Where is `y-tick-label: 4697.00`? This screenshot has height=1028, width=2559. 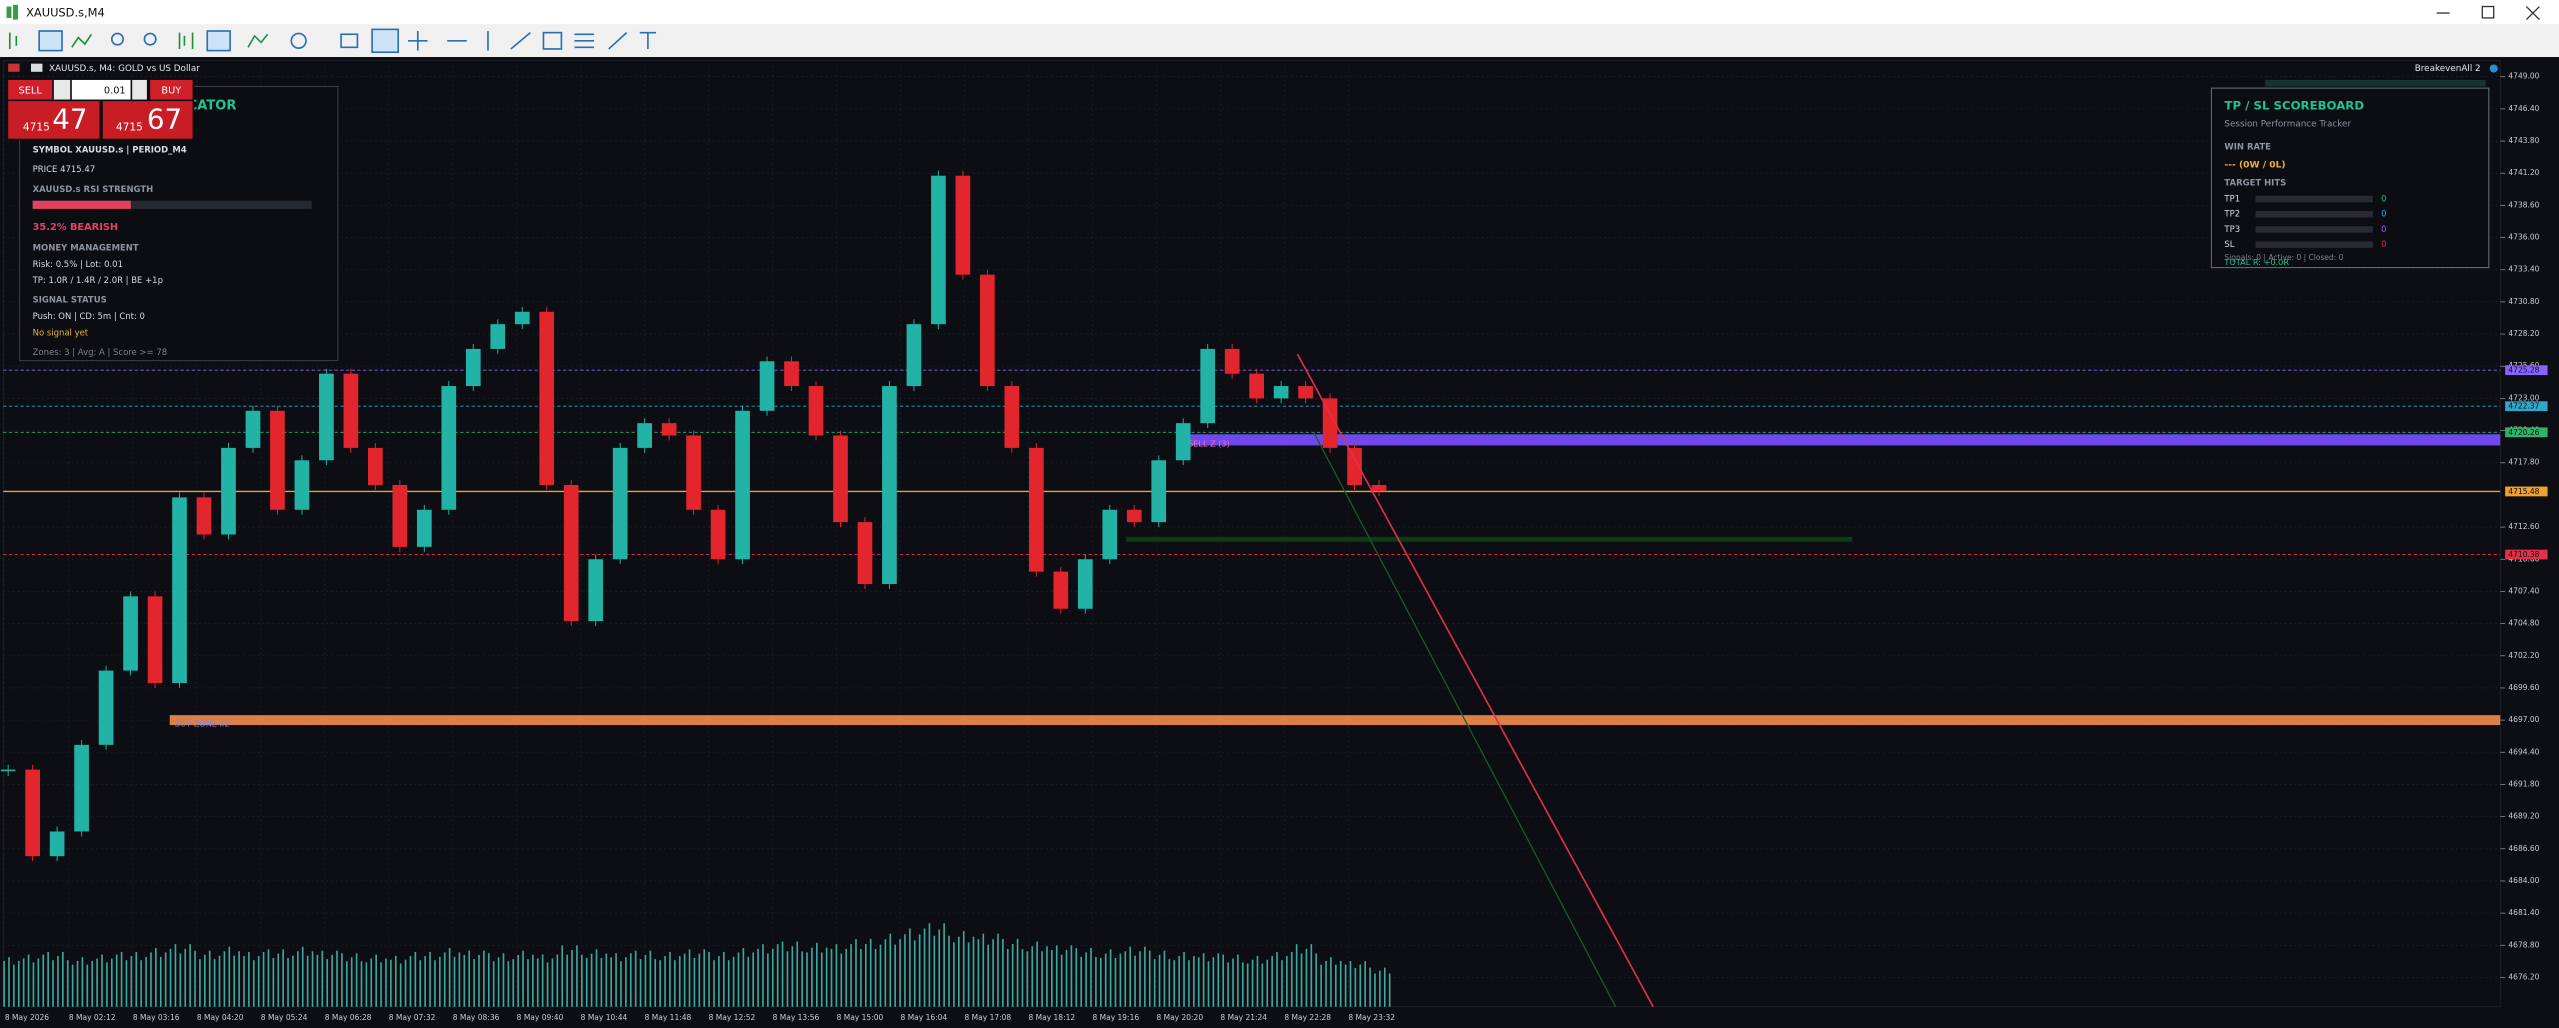
y-tick-label: 4697.00 is located at coordinates (2523, 719).